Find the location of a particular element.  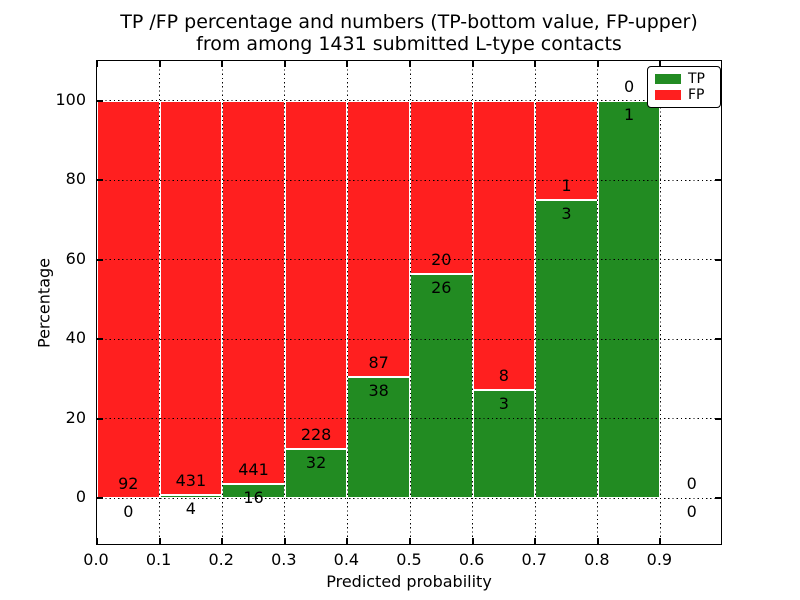

legend-swatch-fp-icon is located at coordinates (668, 95).